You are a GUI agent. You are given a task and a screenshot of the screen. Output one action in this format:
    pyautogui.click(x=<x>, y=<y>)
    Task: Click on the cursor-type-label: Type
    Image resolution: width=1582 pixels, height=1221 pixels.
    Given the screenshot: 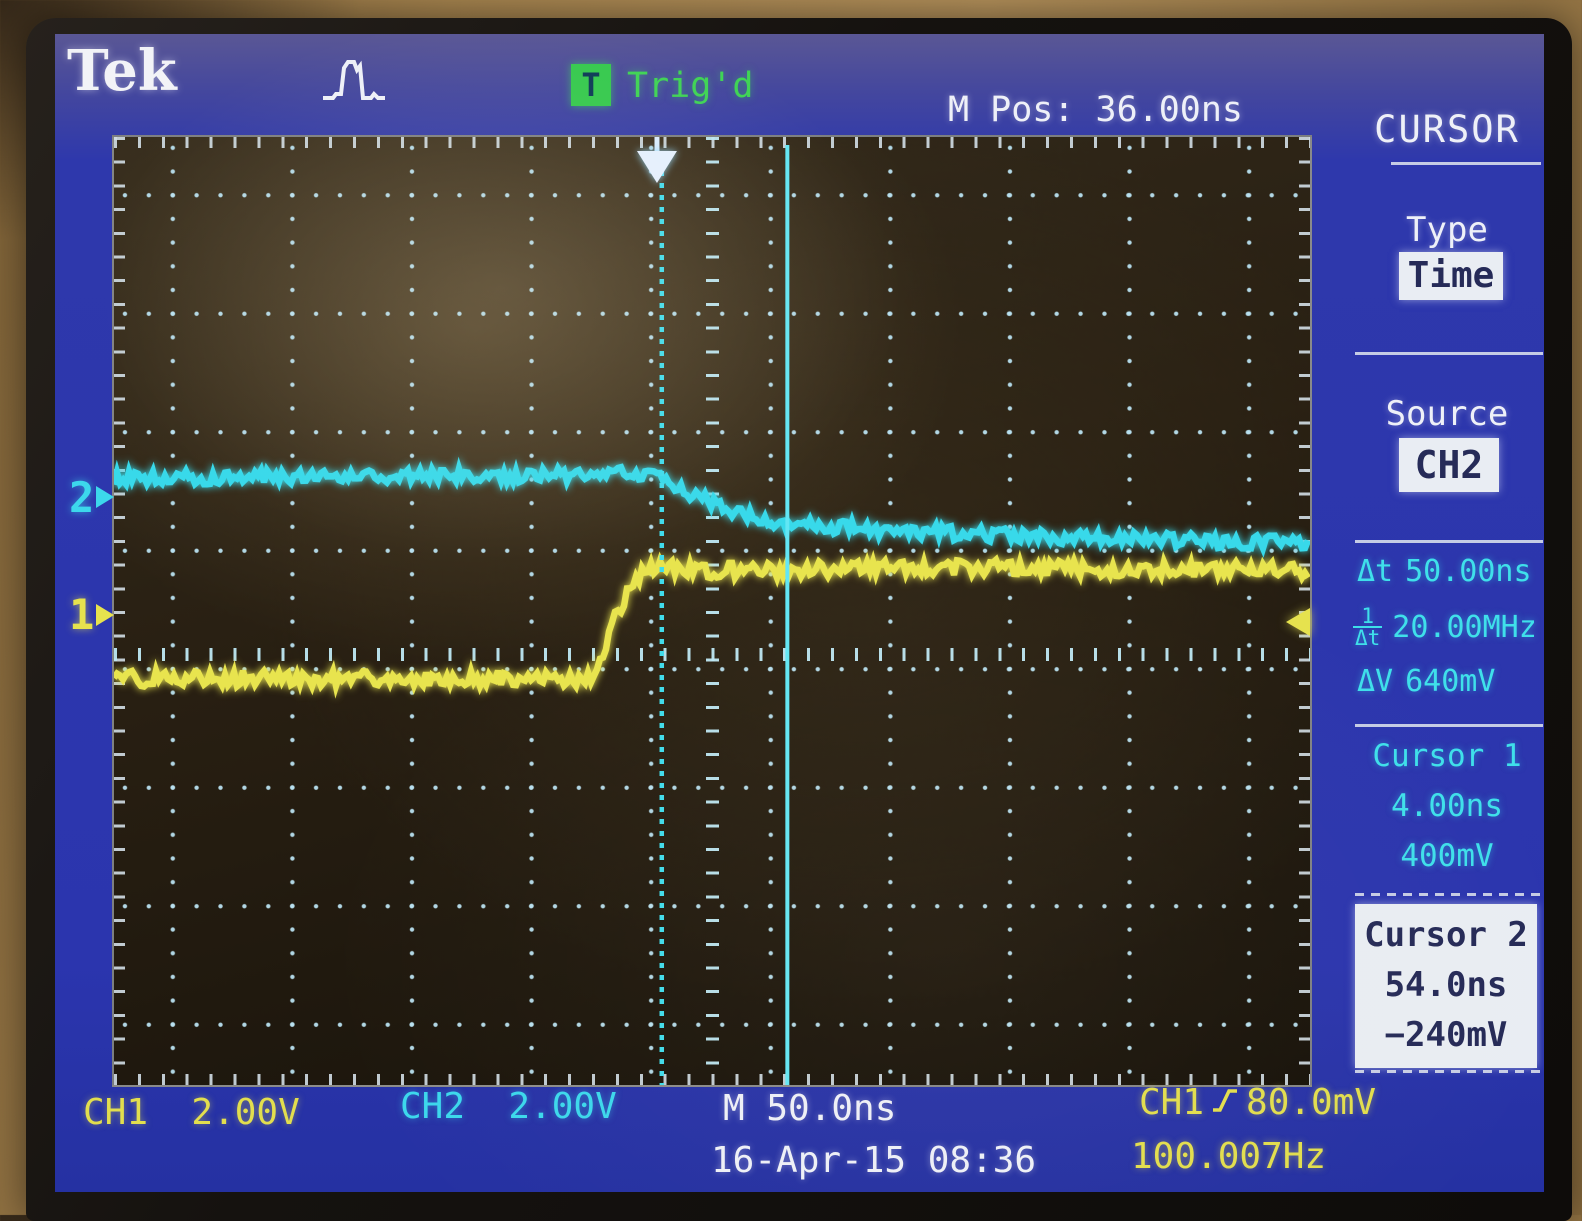 What is the action you would take?
    pyautogui.click(x=1447, y=230)
    